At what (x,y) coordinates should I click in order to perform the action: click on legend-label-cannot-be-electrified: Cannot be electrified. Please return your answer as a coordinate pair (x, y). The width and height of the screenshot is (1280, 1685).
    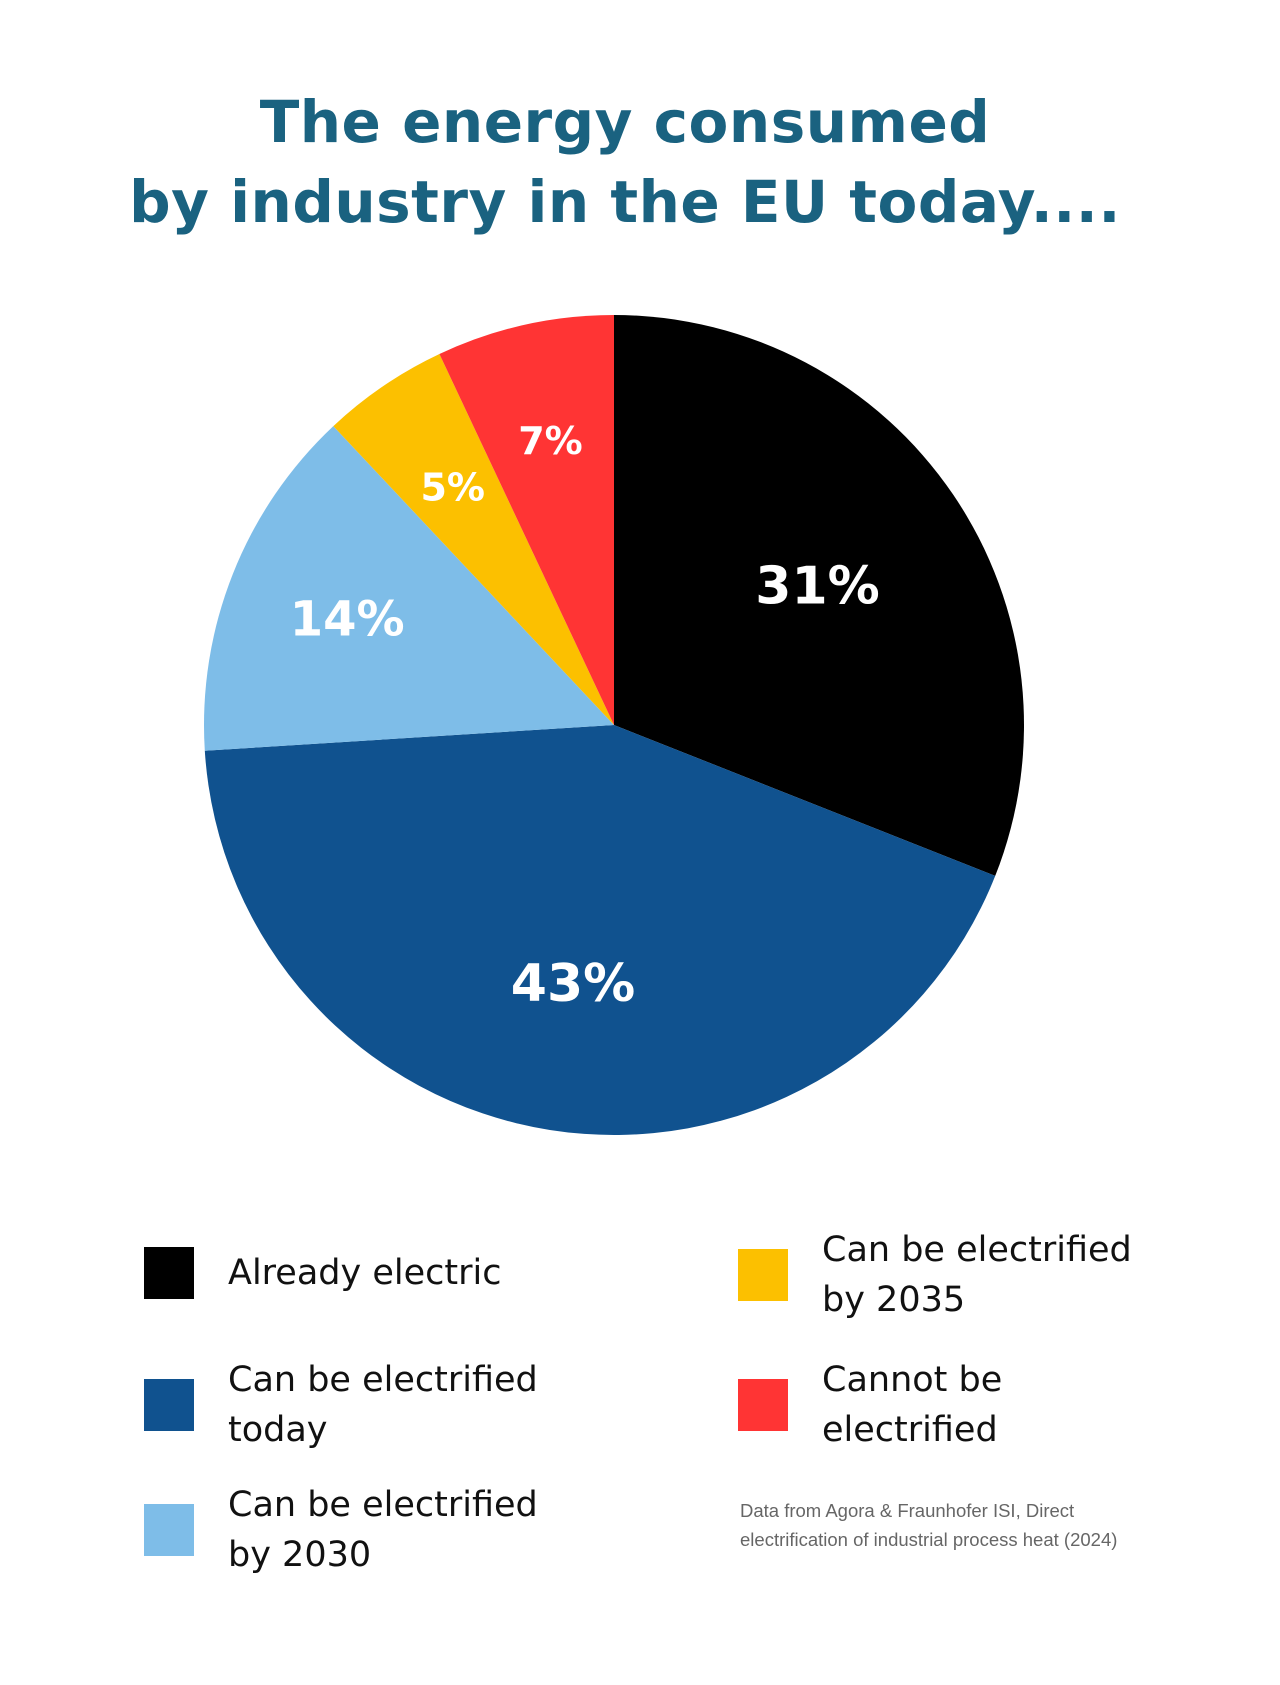
    Looking at the image, I should click on (912, 1405).